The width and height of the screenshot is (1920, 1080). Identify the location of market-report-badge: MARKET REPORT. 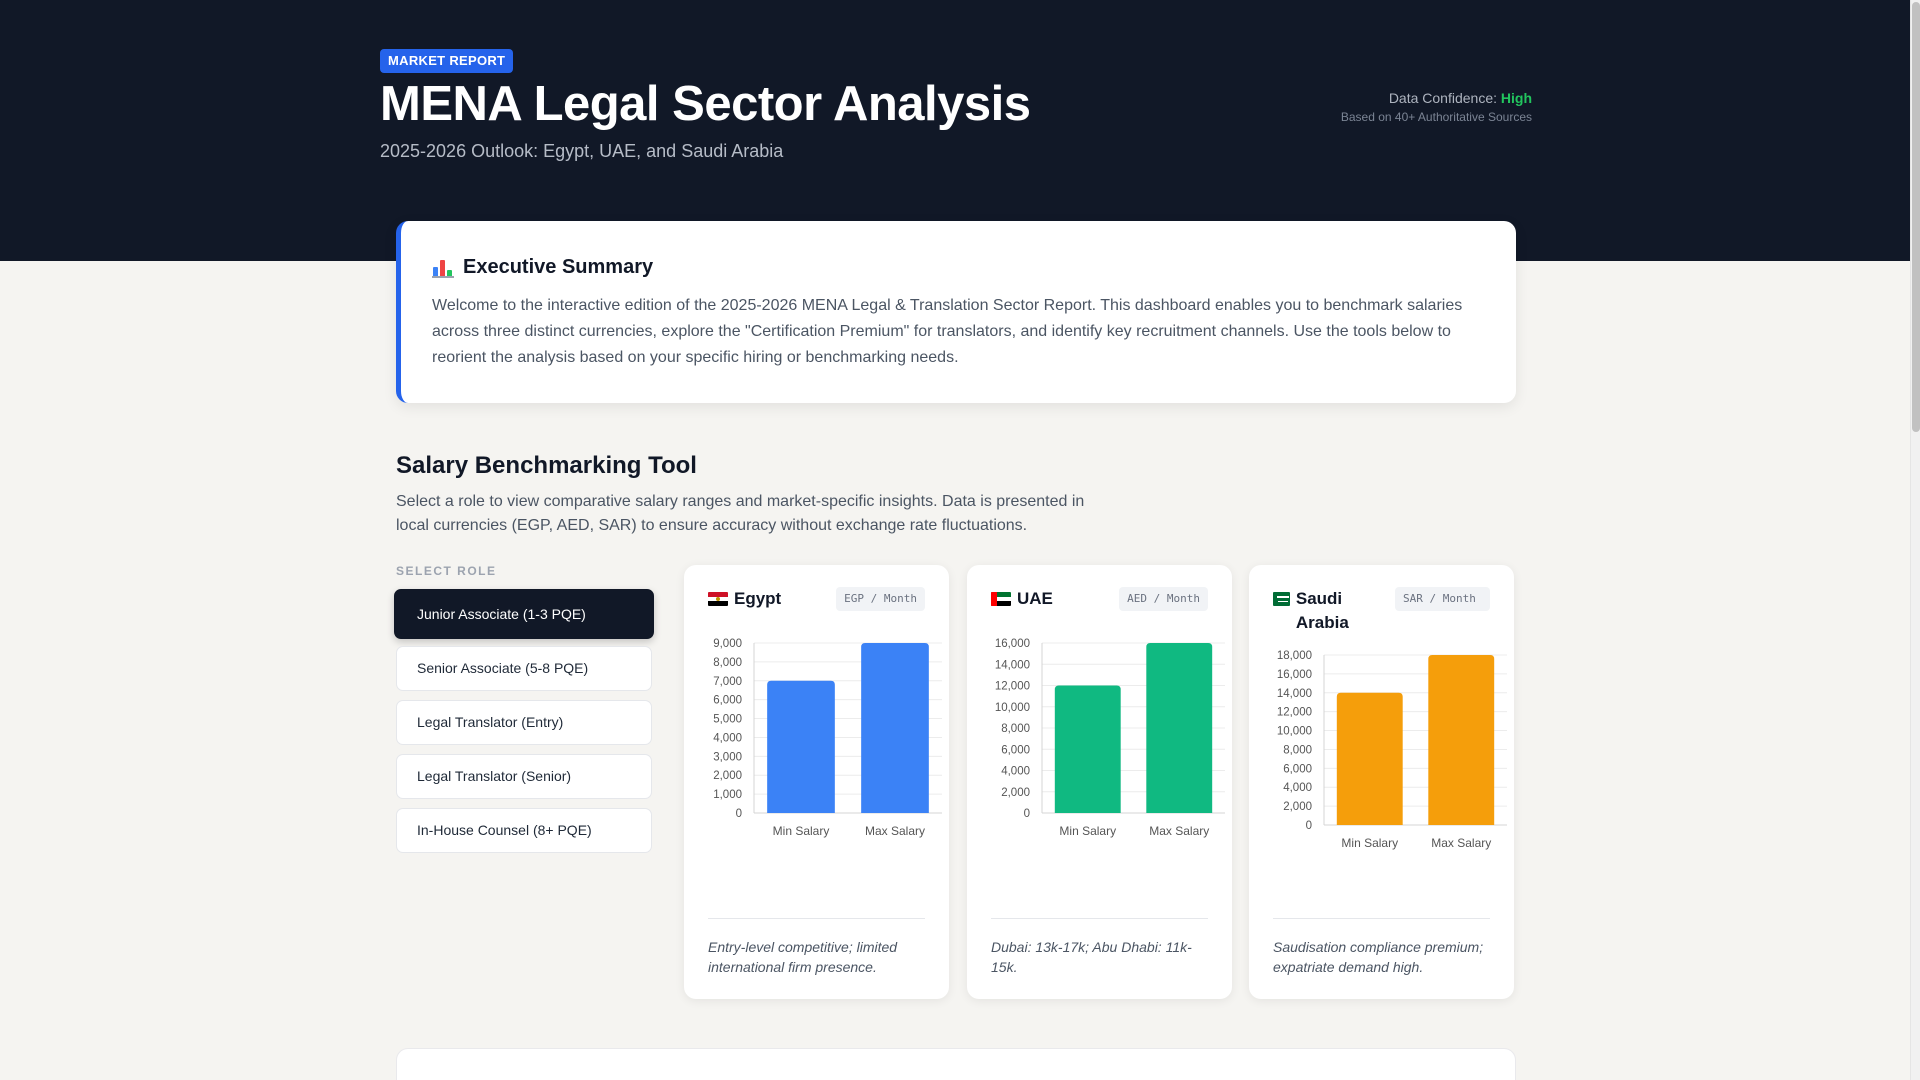
(447, 61).